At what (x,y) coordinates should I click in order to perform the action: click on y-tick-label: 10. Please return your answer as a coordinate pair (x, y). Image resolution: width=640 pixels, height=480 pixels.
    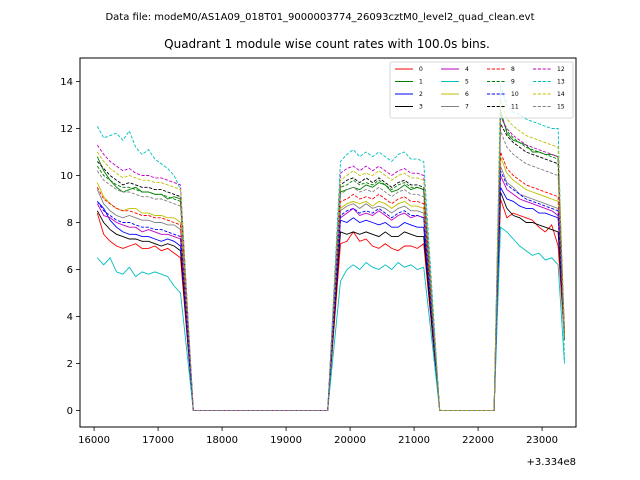
    Looking at the image, I should click on (66, 176).